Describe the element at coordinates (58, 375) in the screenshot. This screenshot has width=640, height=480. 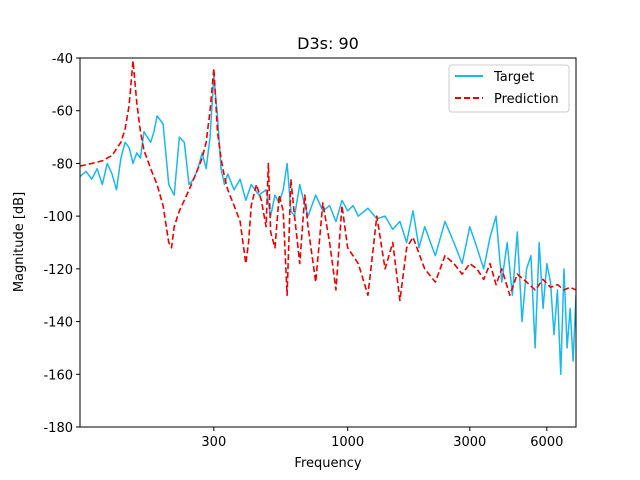
I see `y-tick-label: -160` at that location.